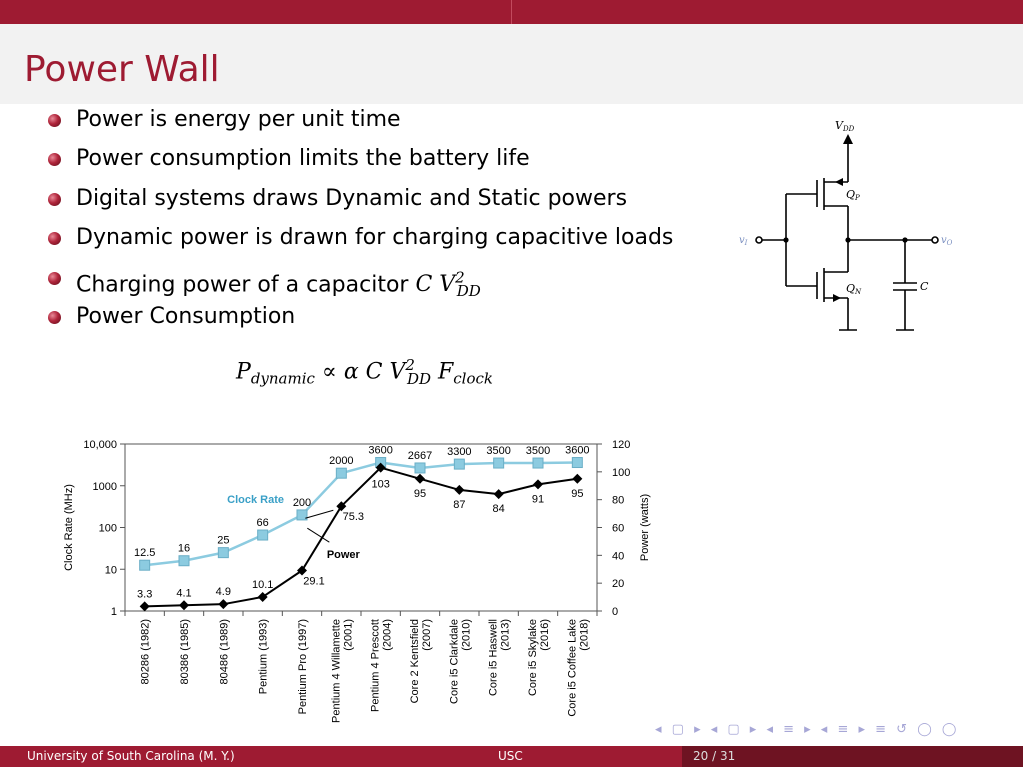 This screenshot has height=767, width=1023. Describe the element at coordinates (100, 445) in the screenshot. I see `y-left-tick-label: 10,000` at that location.